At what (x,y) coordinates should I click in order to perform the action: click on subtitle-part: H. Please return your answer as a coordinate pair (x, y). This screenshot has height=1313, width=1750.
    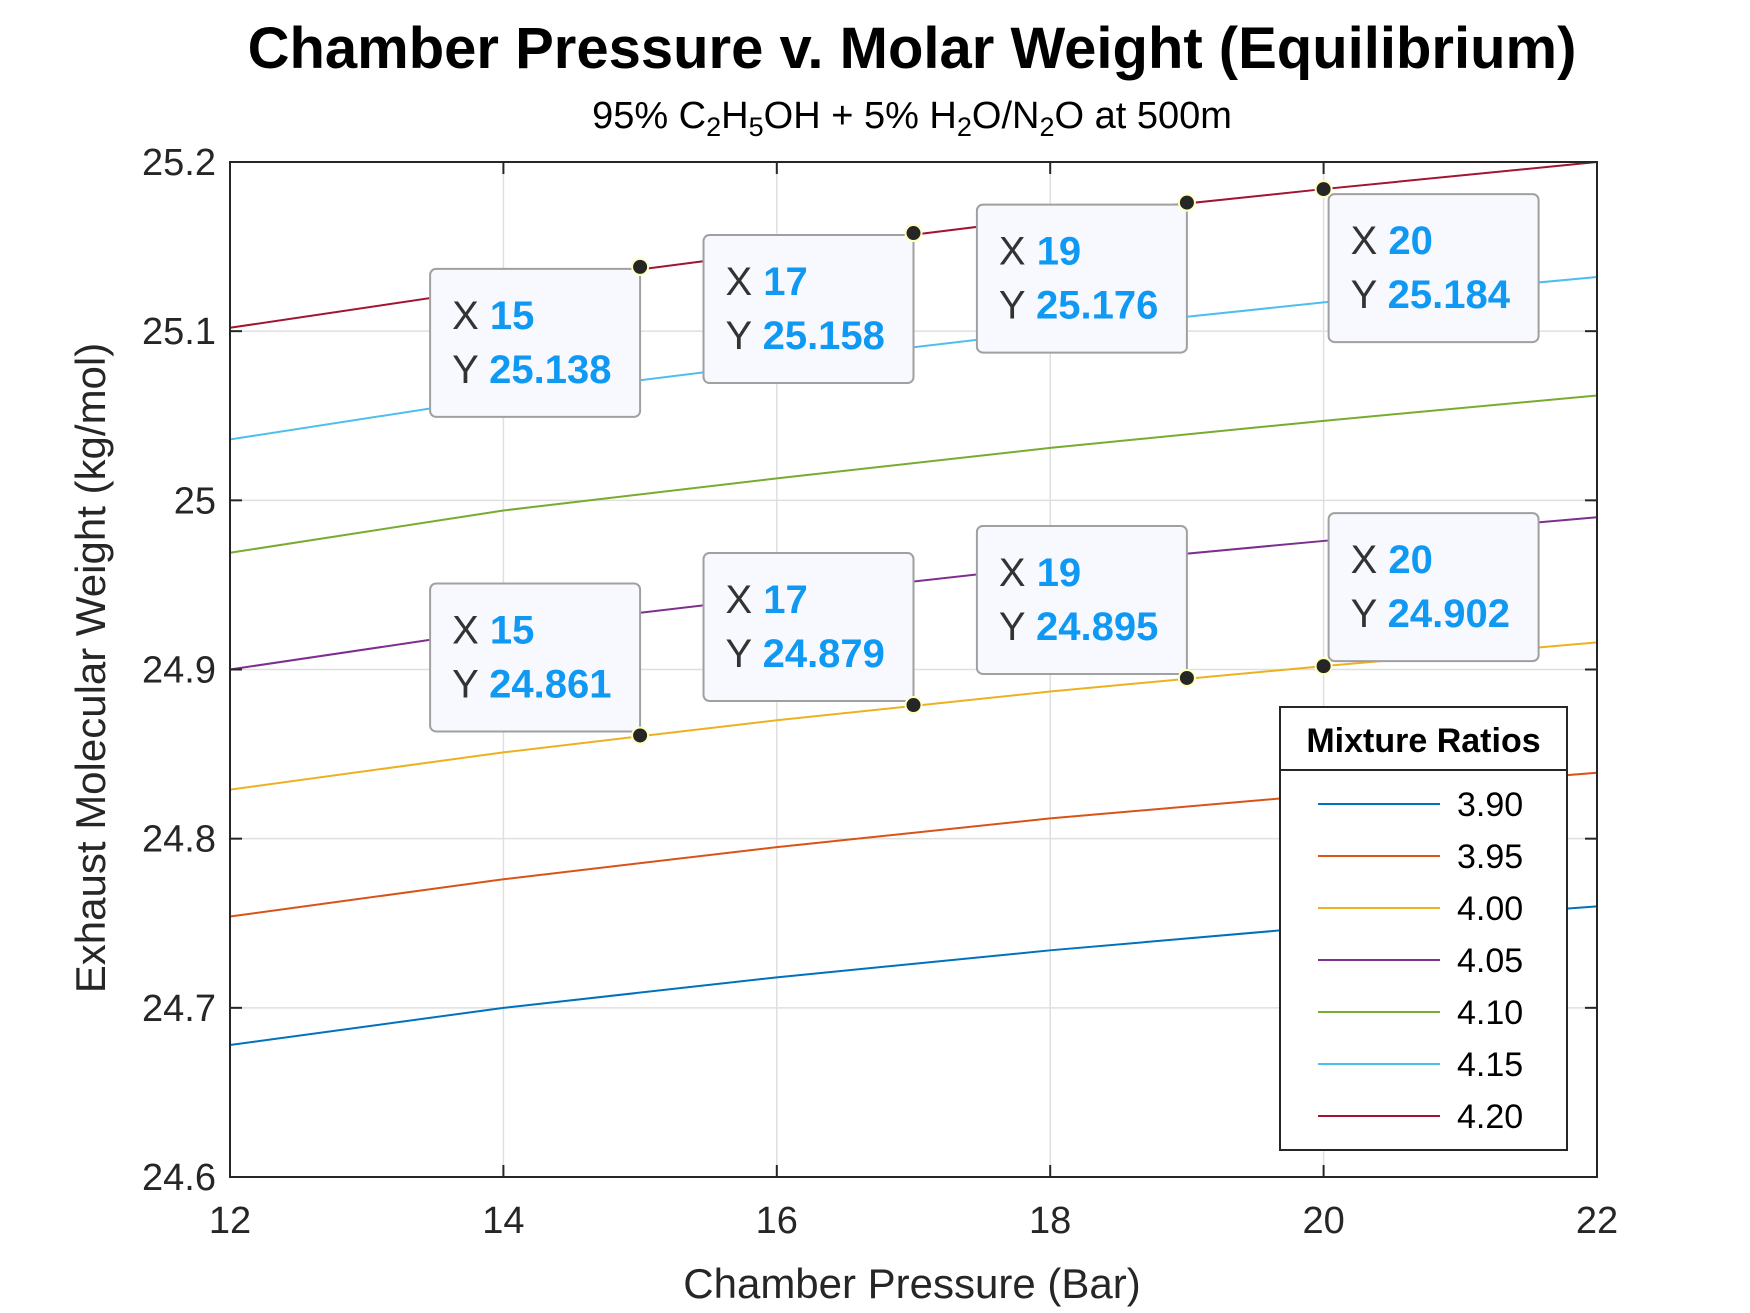
    Looking at the image, I should click on (734, 116).